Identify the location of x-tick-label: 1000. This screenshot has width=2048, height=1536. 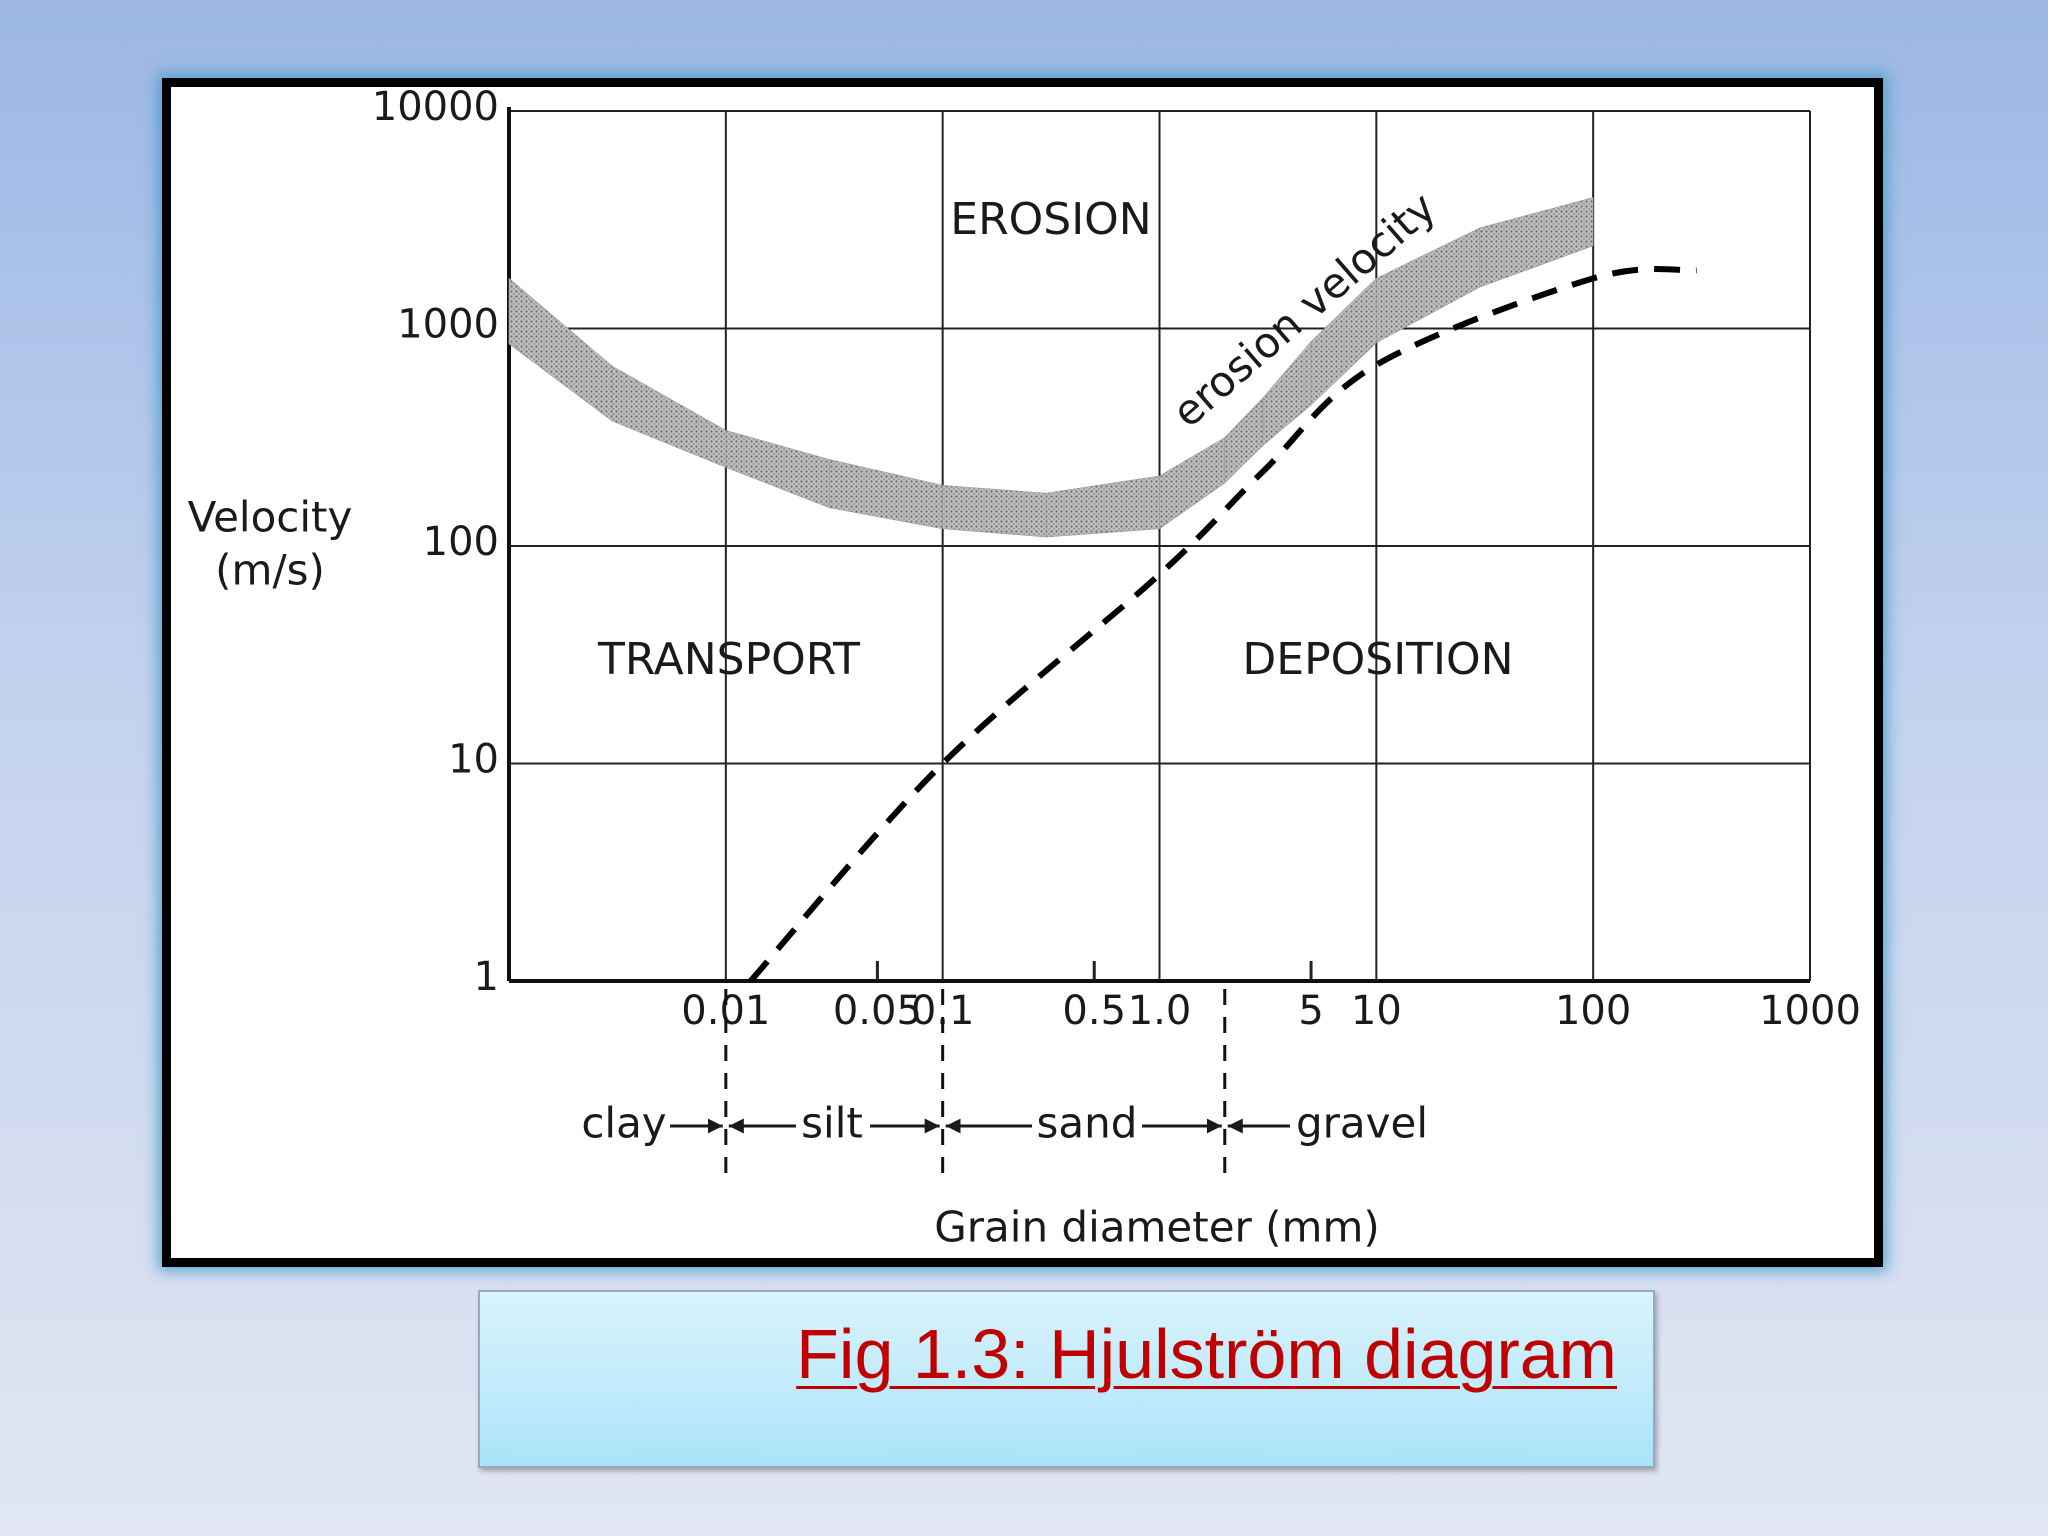
(1810, 1011).